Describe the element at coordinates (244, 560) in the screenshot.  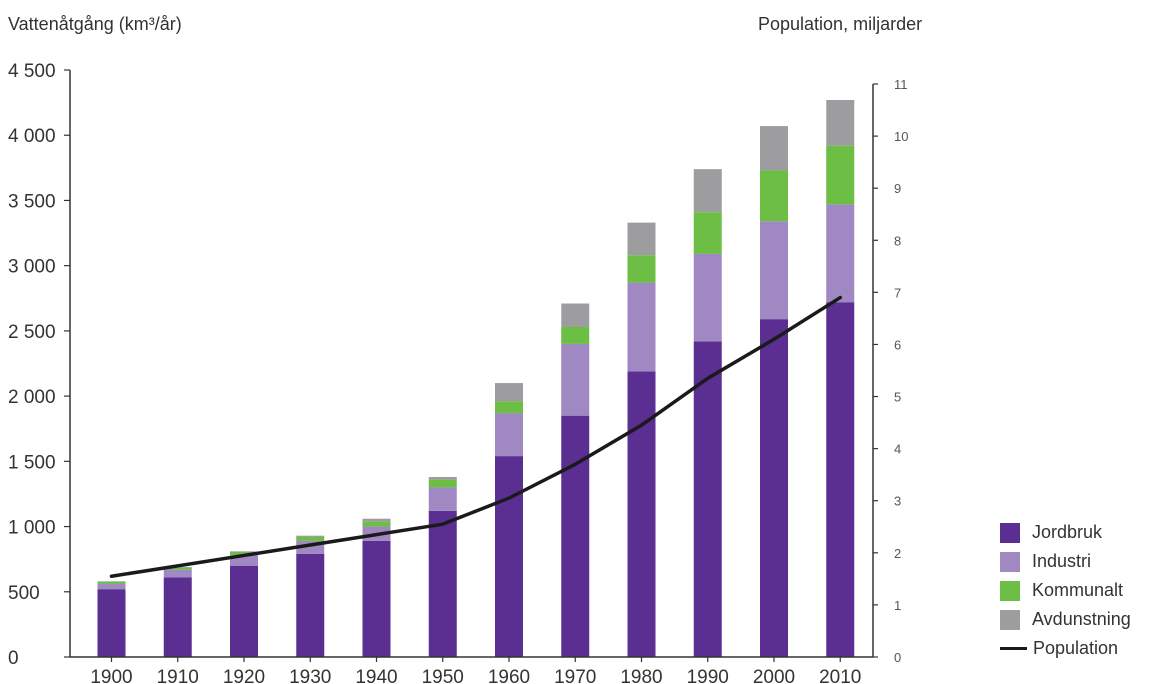
I see `bar-segment-industri-1920` at that location.